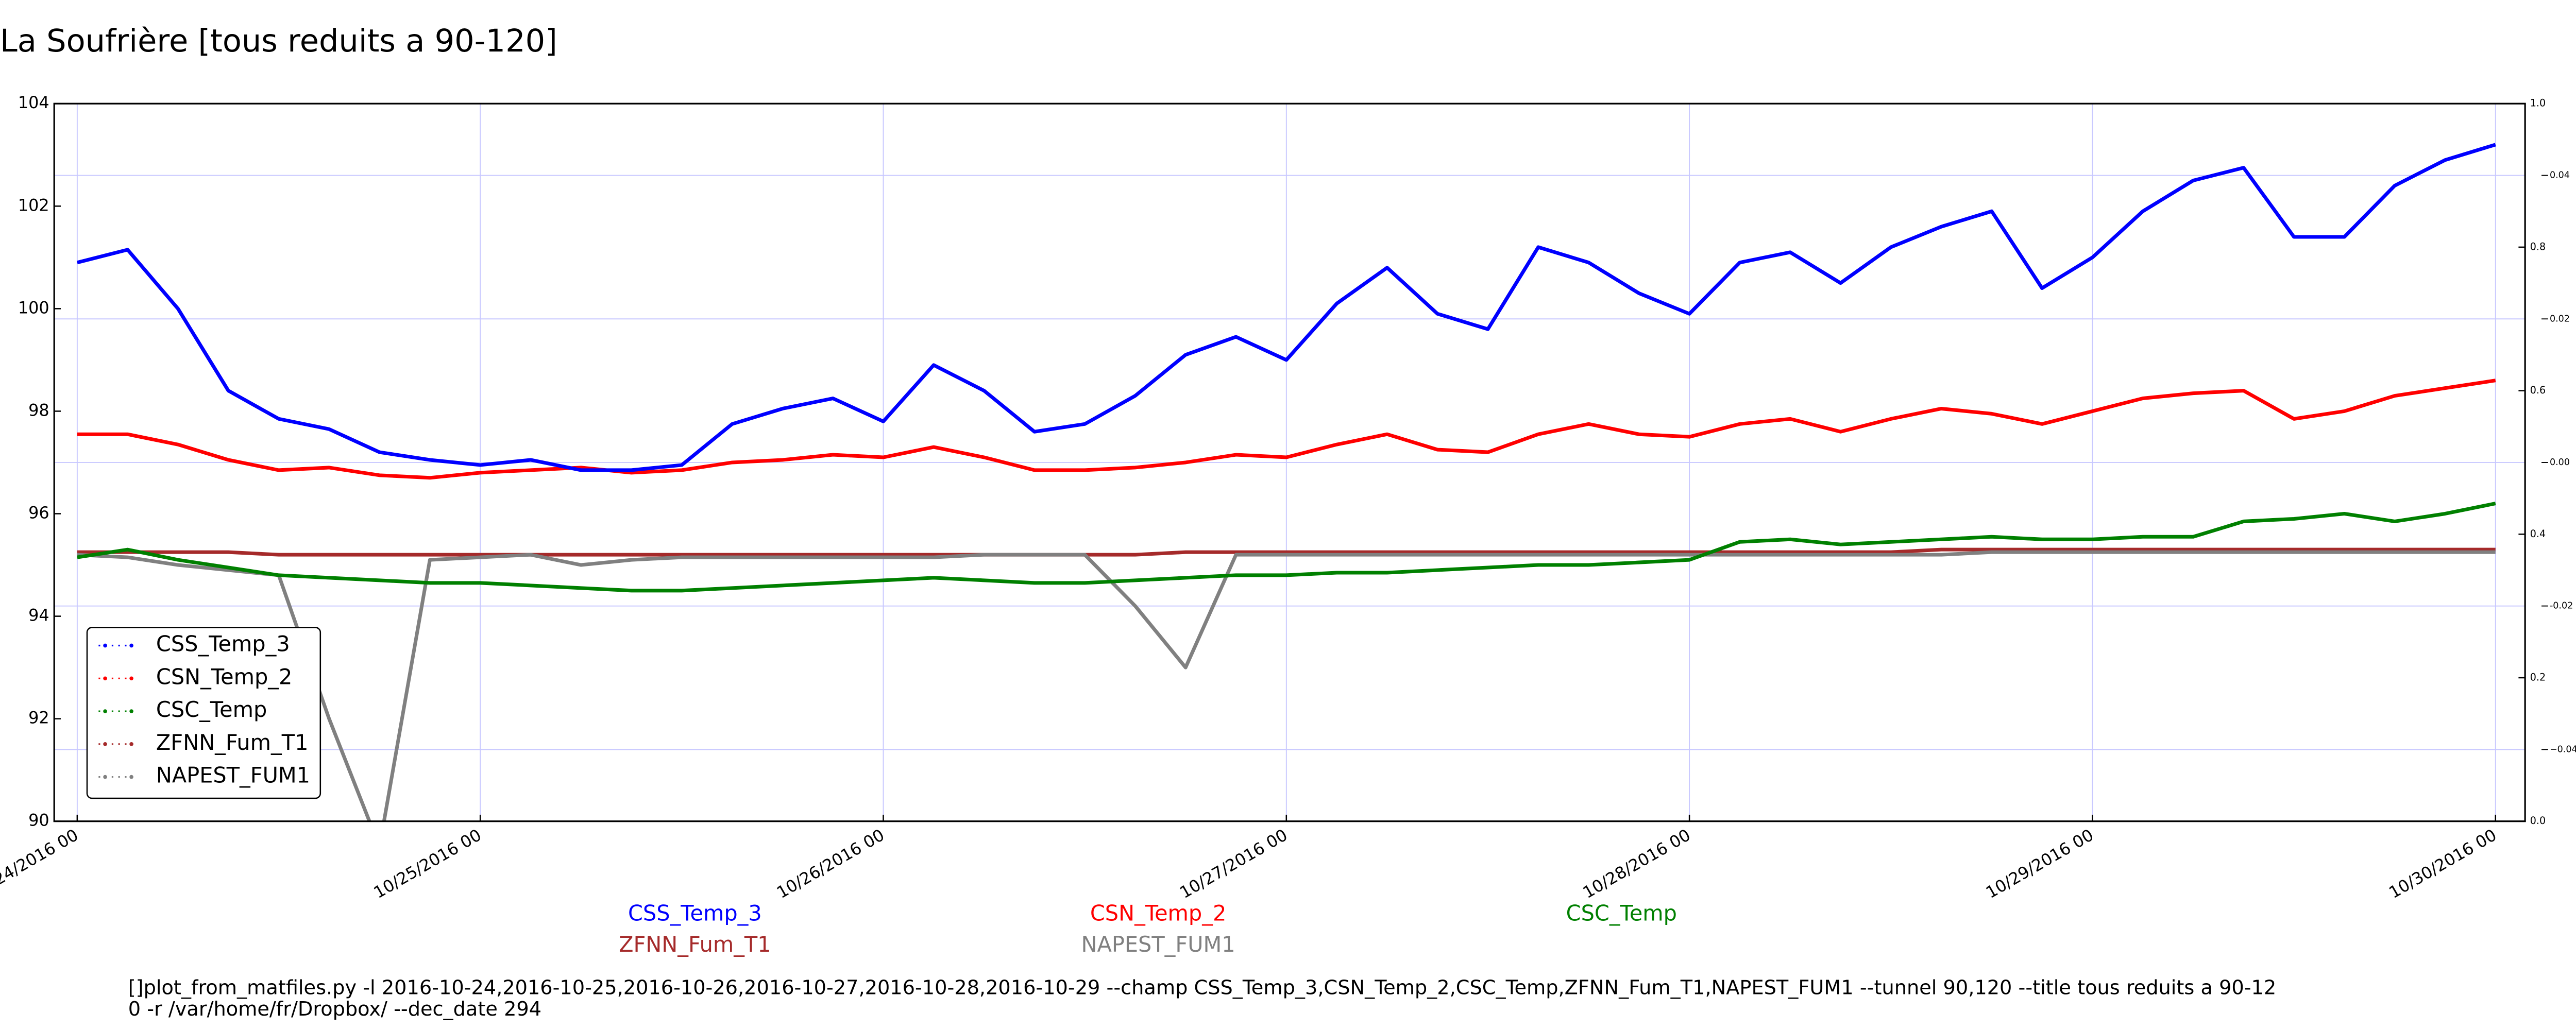 This screenshot has width=2576, height=1030. What do you see at coordinates (33, 102) in the screenshot?
I see `y-tick-label: 104` at bounding box center [33, 102].